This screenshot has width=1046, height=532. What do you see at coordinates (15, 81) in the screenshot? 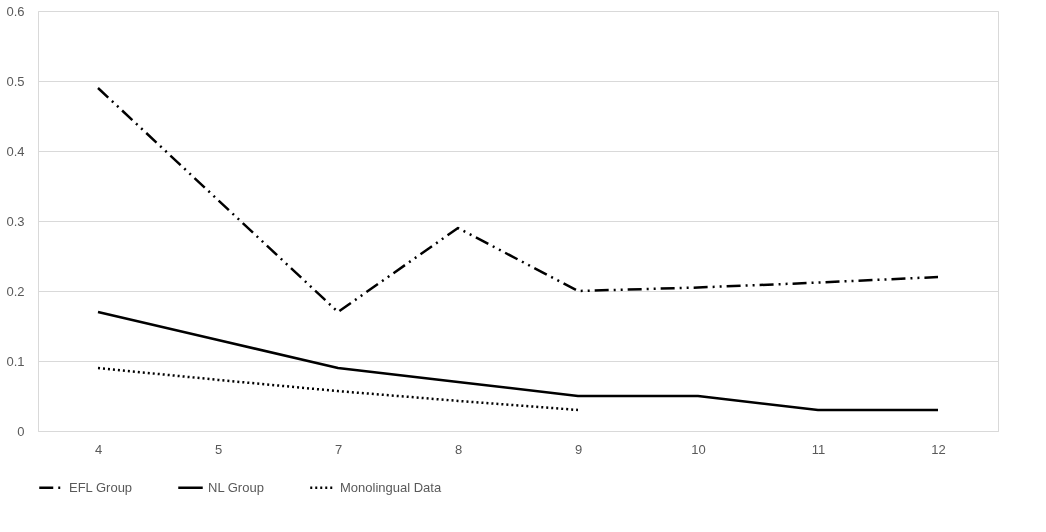
I see `y-tick-label: 0.5` at bounding box center [15, 81].